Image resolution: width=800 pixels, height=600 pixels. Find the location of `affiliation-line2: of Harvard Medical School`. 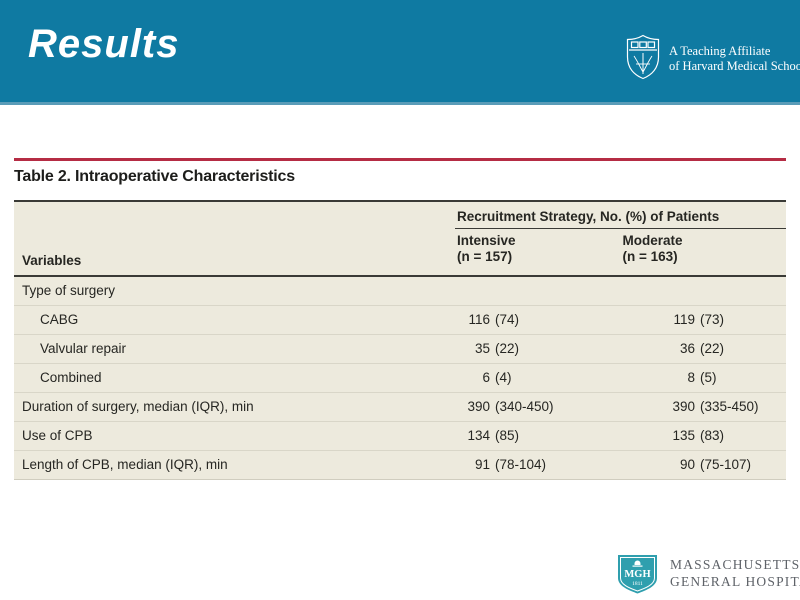

affiliation-line2: of Harvard Medical School is located at coordinates (734, 66).